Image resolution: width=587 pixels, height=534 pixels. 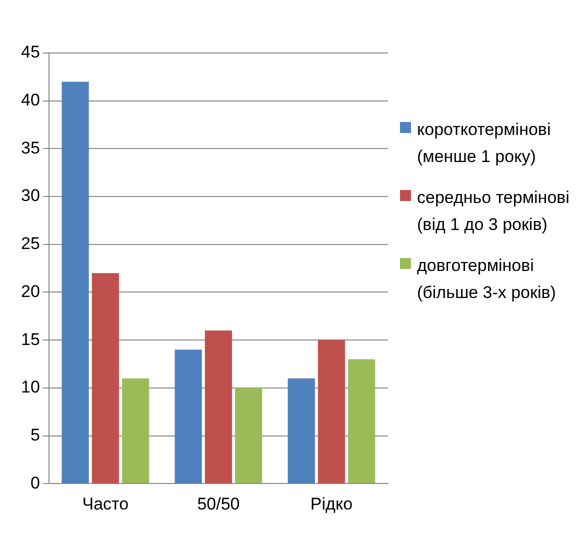 I want to click on legend-label: короткотермінові (менше 1 року), so click(x=484, y=143).